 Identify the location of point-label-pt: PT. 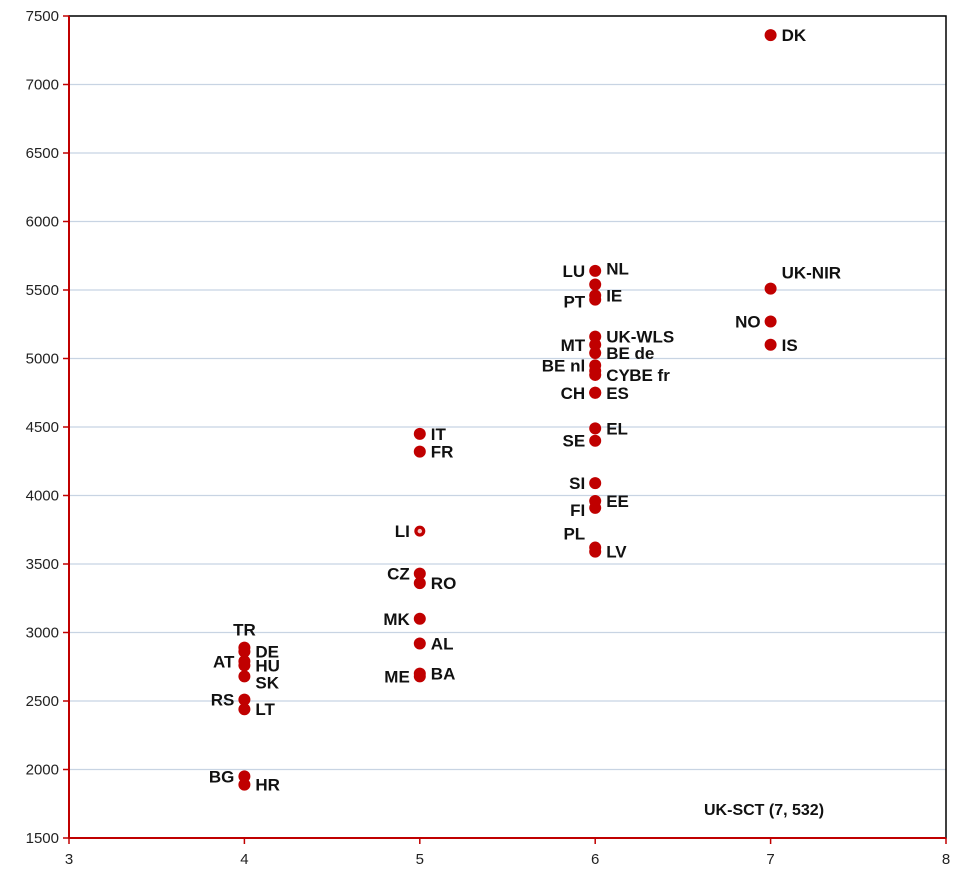
(574, 302).